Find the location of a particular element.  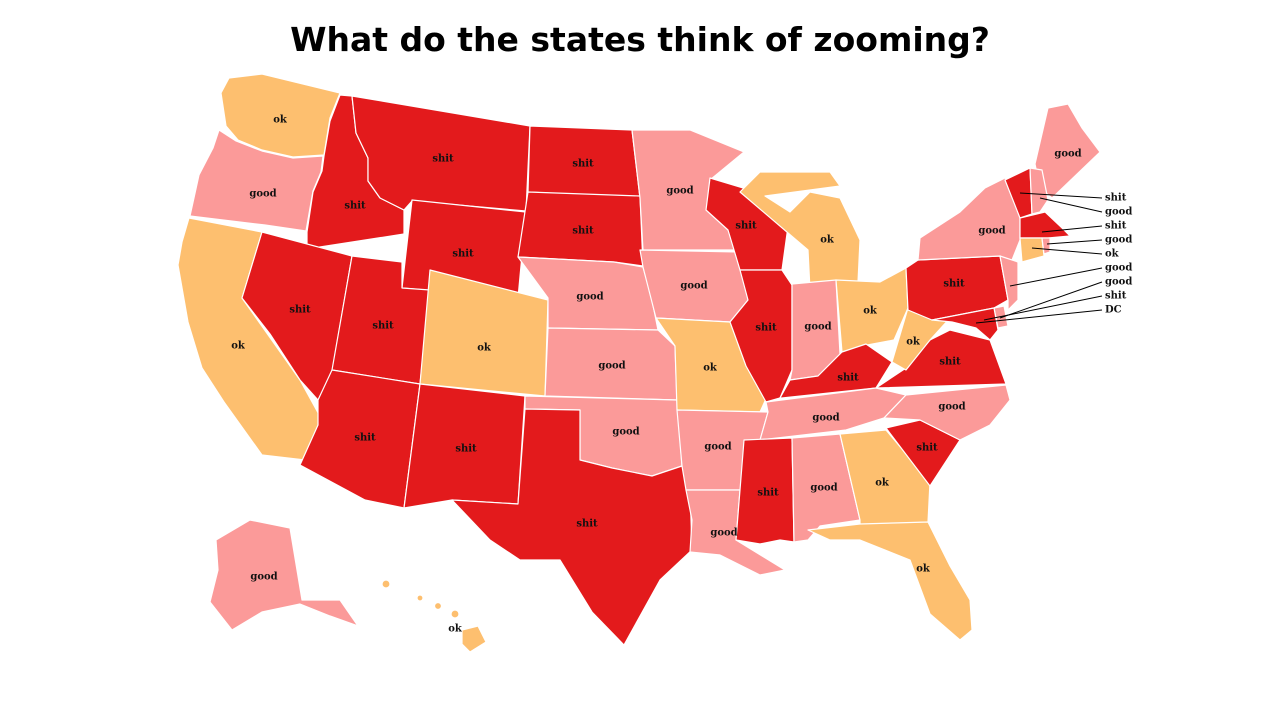

state-mt is located at coordinates (441, 153).